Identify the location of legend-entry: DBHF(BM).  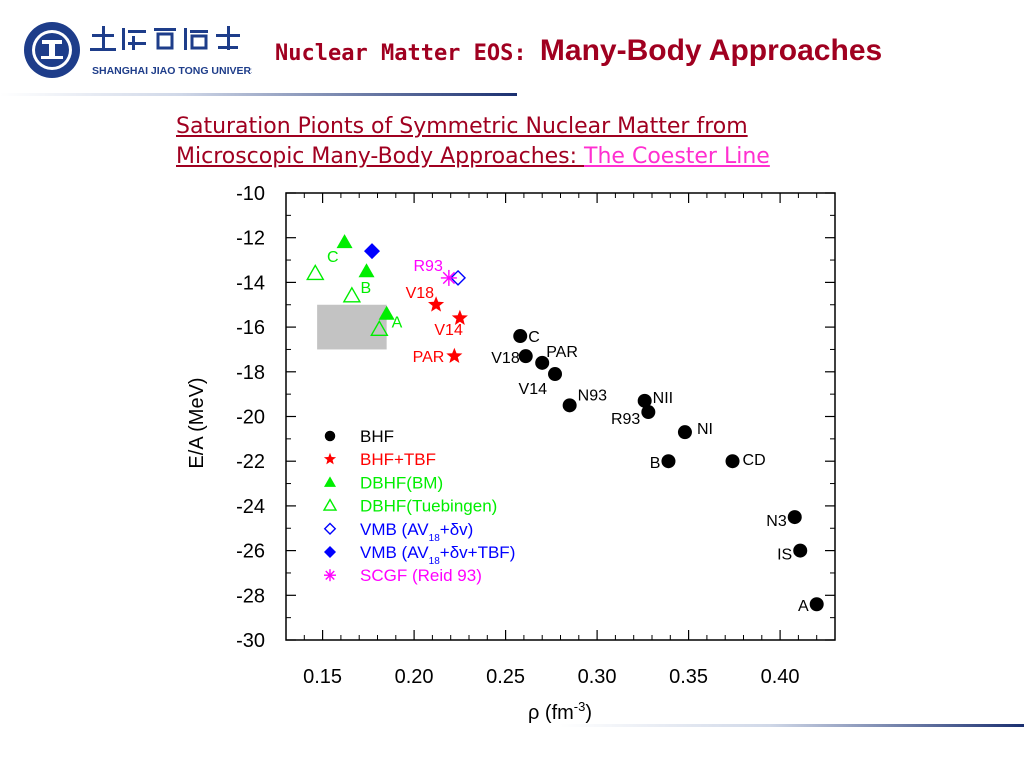
(383, 482).